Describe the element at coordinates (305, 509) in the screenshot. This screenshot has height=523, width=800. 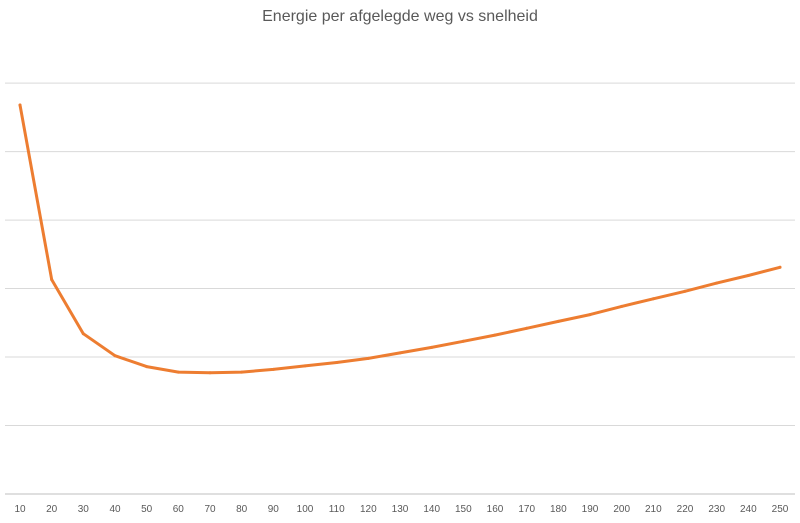
I see `x-tick-label: 100` at that location.